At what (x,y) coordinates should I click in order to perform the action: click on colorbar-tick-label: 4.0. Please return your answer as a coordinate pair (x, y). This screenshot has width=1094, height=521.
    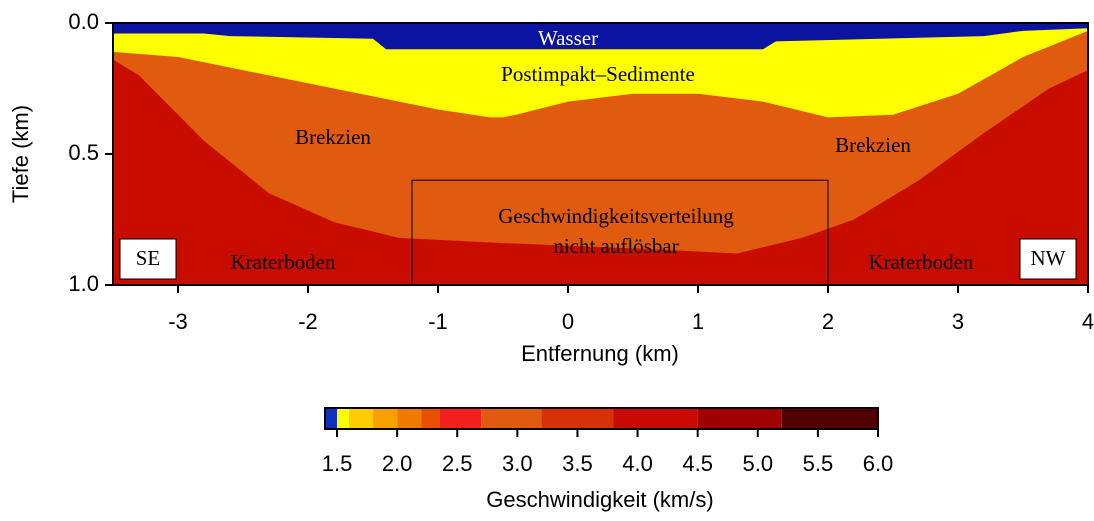
    Looking at the image, I should click on (637, 463).